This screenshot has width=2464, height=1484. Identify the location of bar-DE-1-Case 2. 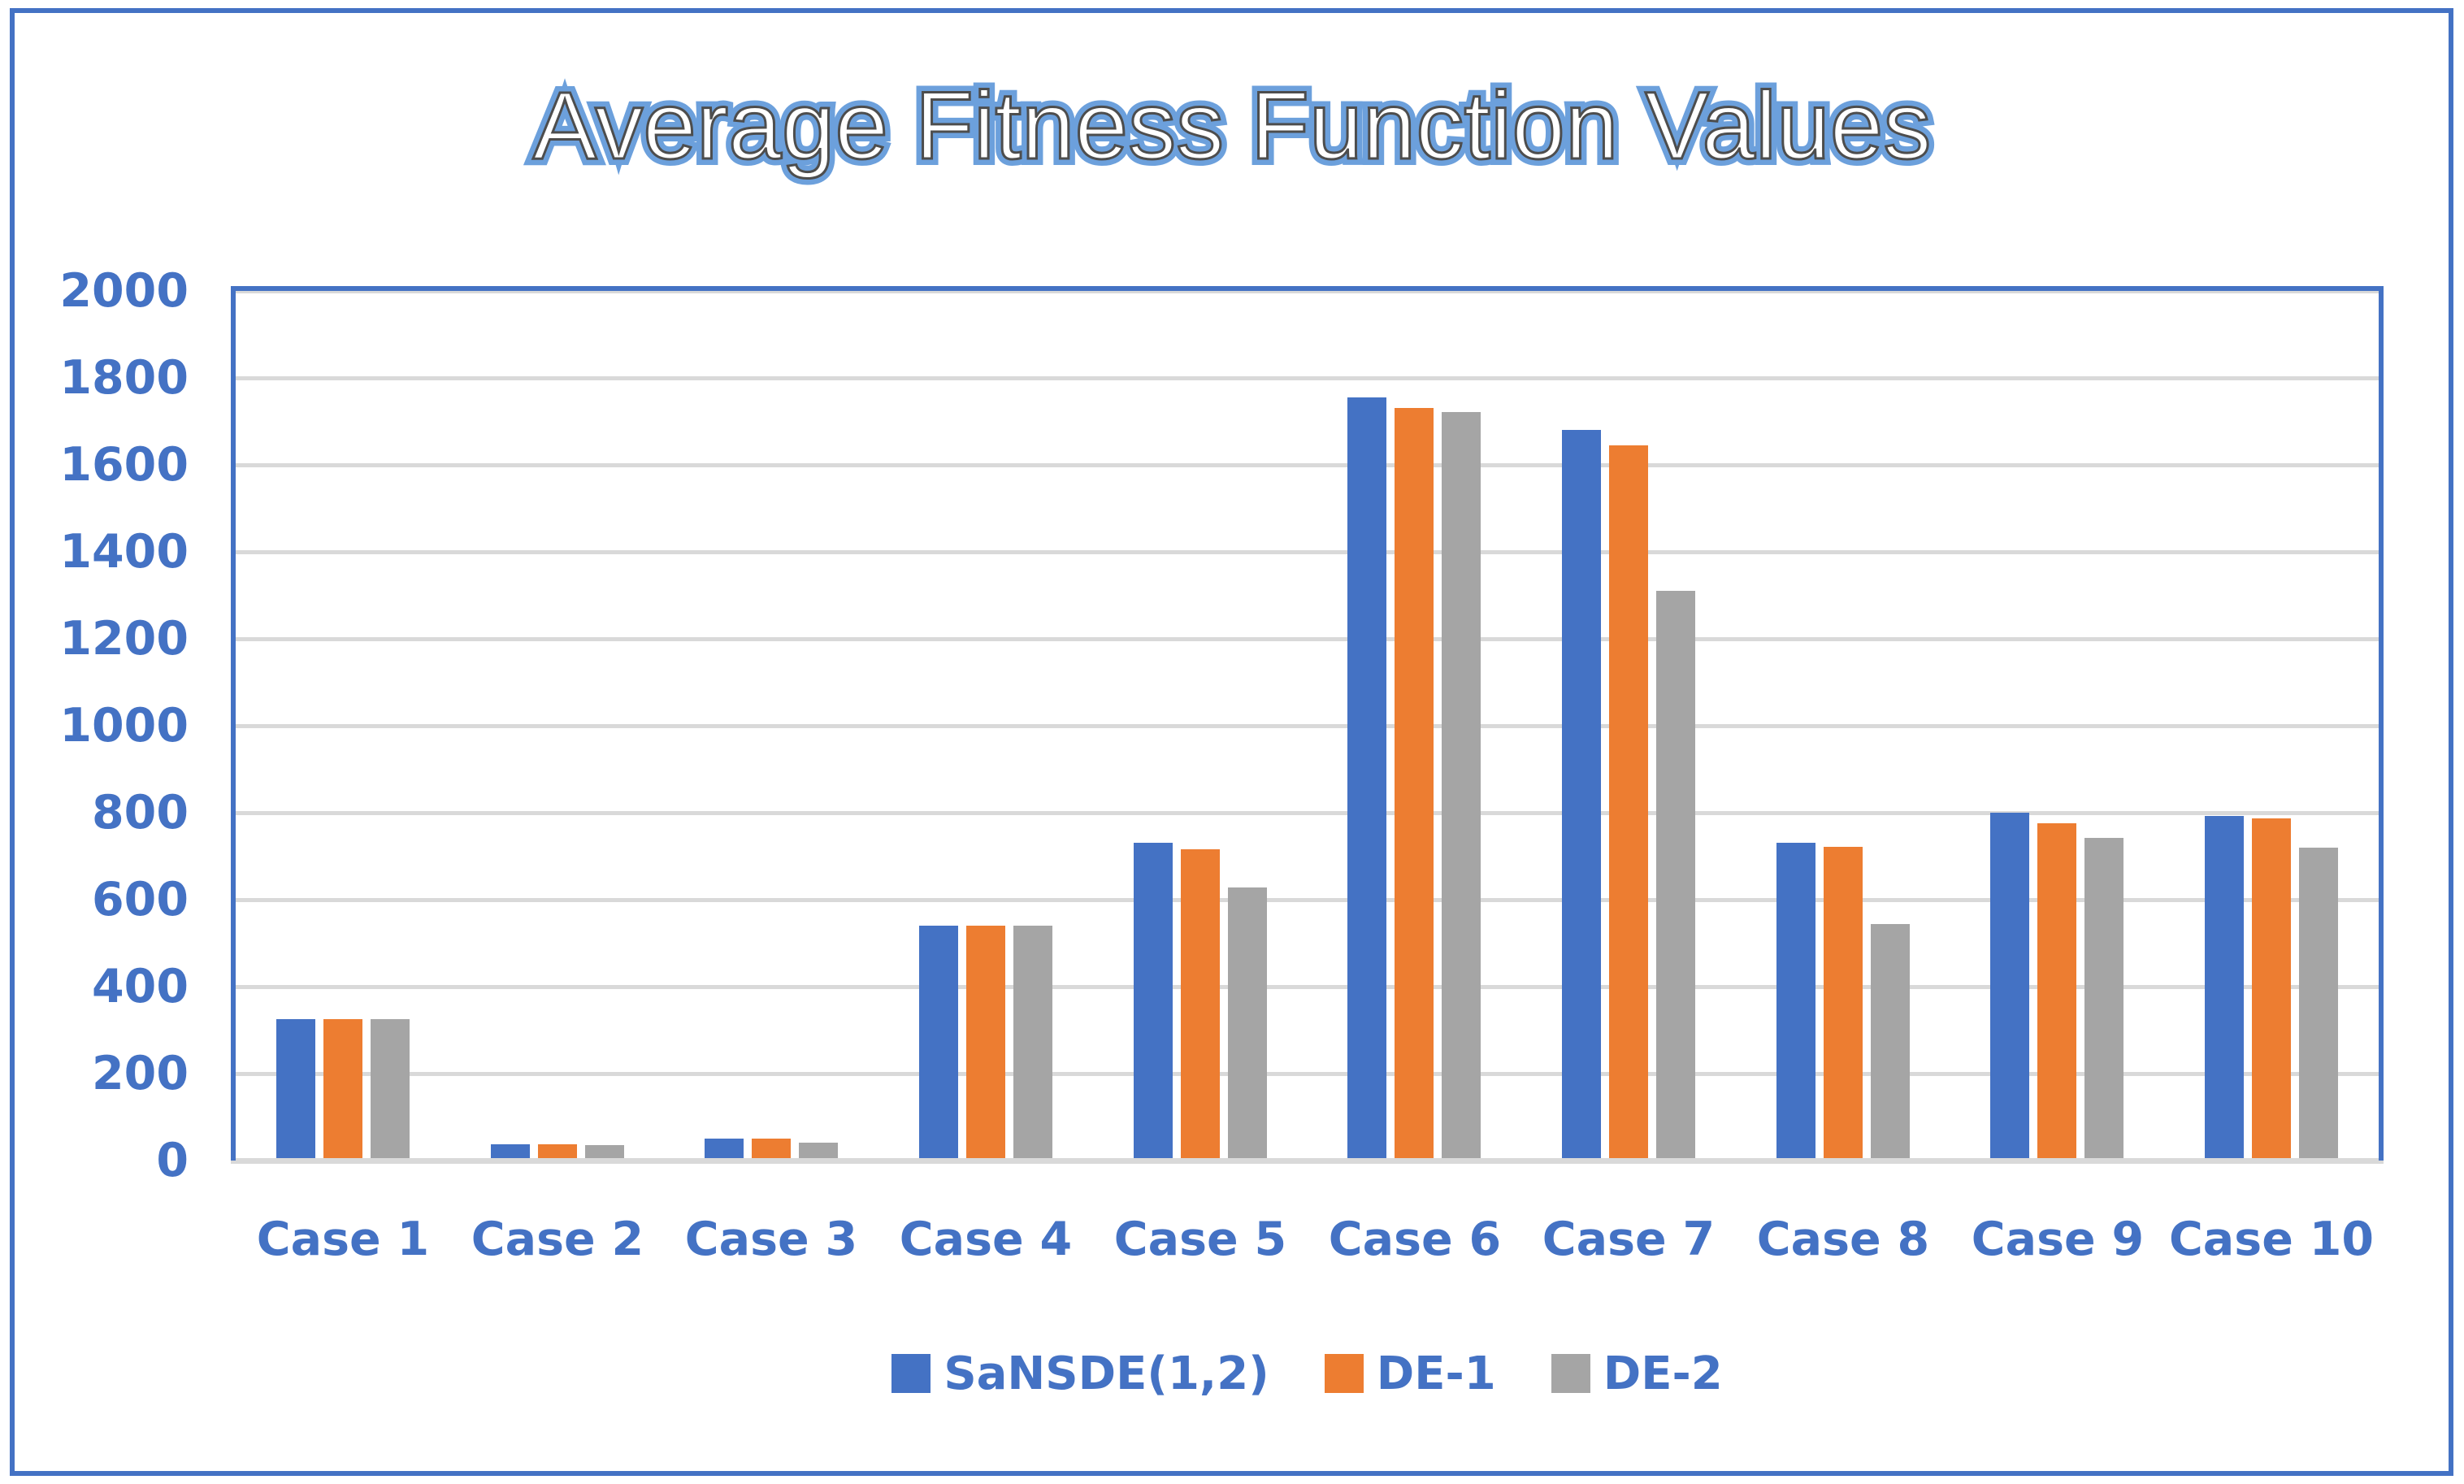
(557, 1152).